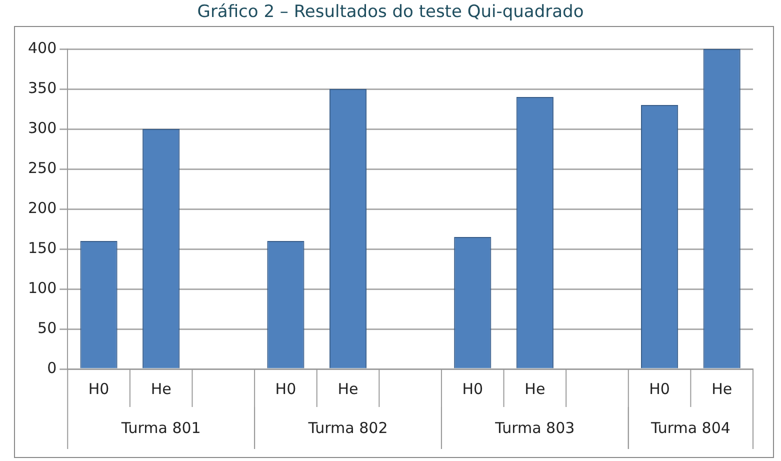  What do you see at coordinates (42, 247) in the screenshot?
I see `y-tick-label: 150` at bounding box center [42, 247].